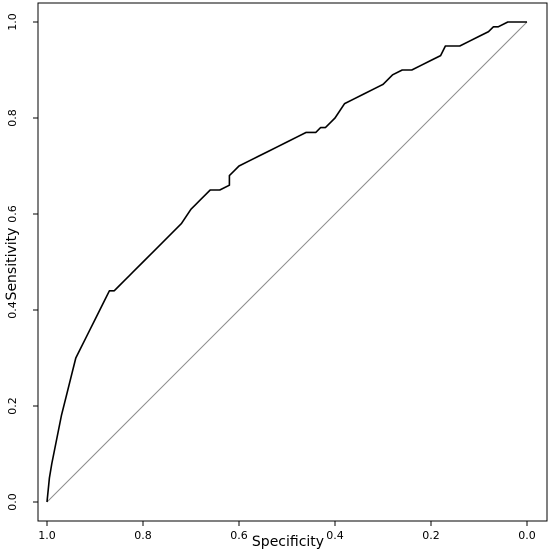  I want to click on x-axis-ticks: 1.0 0.8 0.6 0.4 0.2 0.0, so click(287, 531).